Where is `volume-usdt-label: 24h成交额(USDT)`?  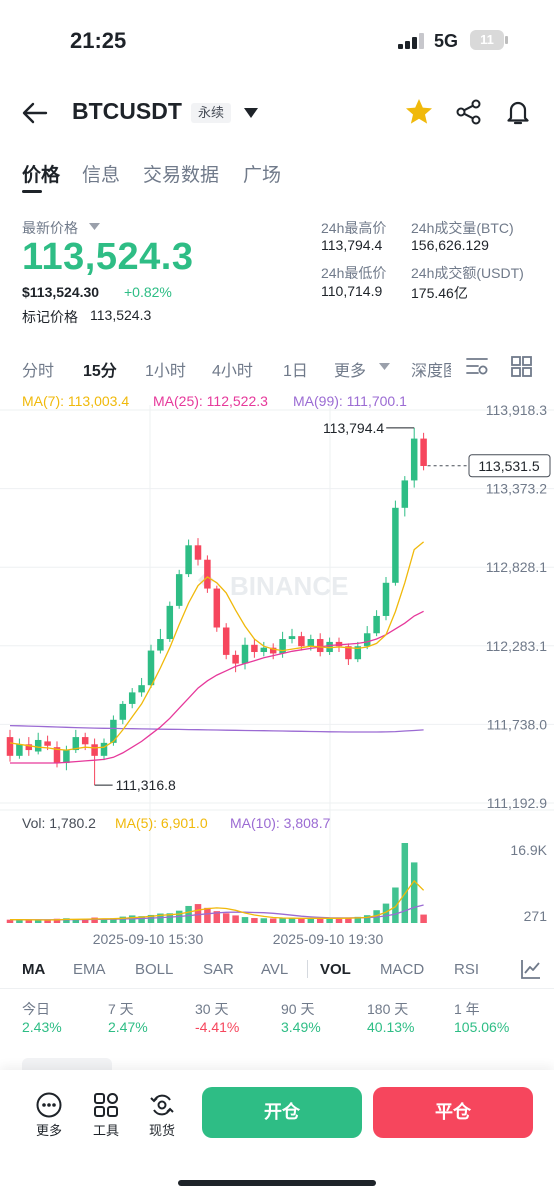 volume-usdt-label: 24h成交额(USDT) is located at coordinates (467, 273).